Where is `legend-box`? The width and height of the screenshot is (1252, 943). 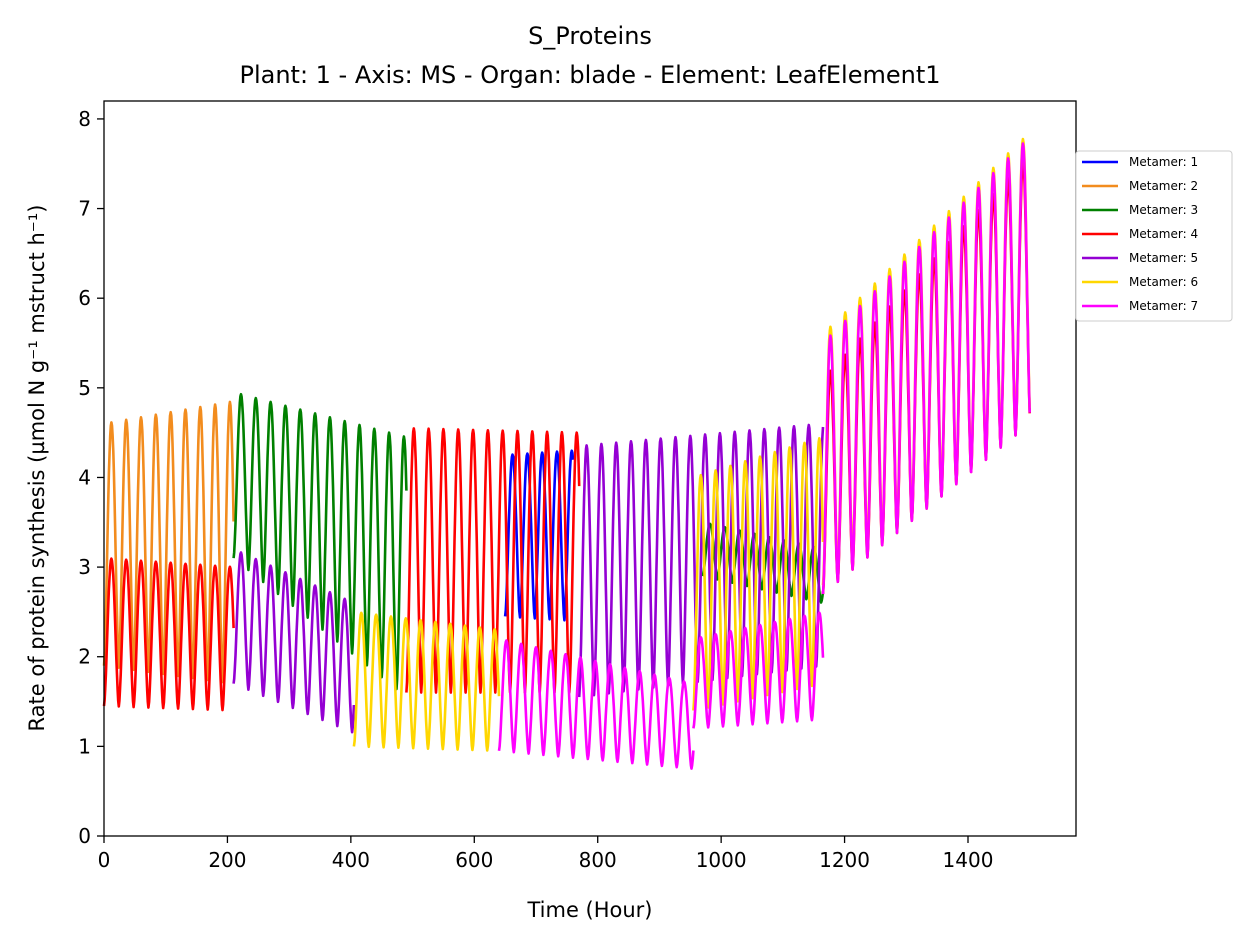
legend-box is located at coordinates (1154, 236).